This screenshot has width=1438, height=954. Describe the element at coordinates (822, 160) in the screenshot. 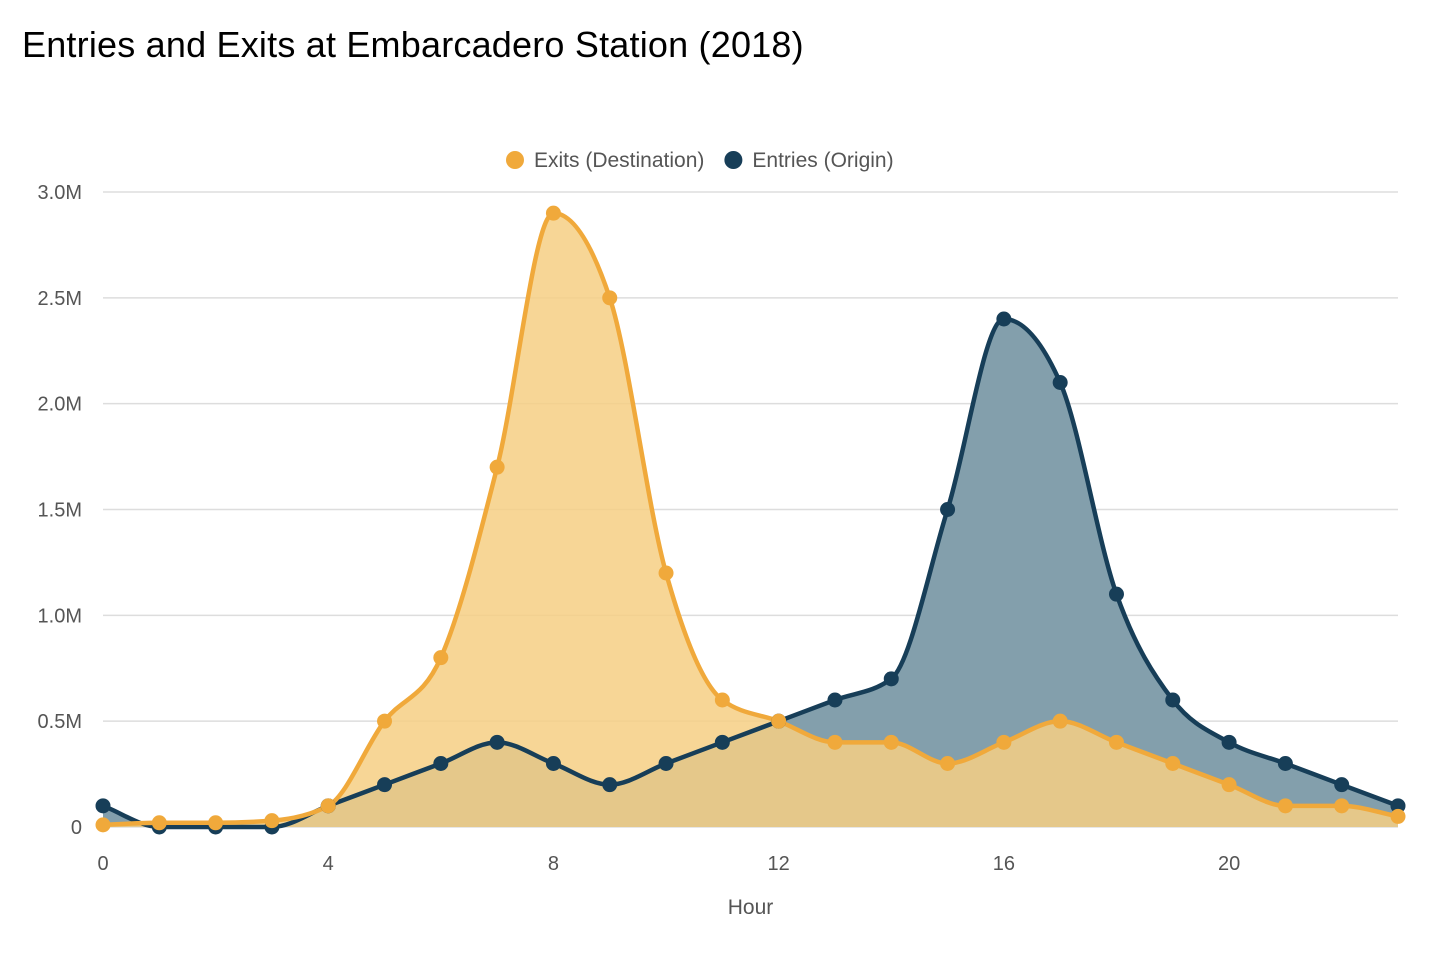

I see `legend-label: Entries (Origin)` at that location.